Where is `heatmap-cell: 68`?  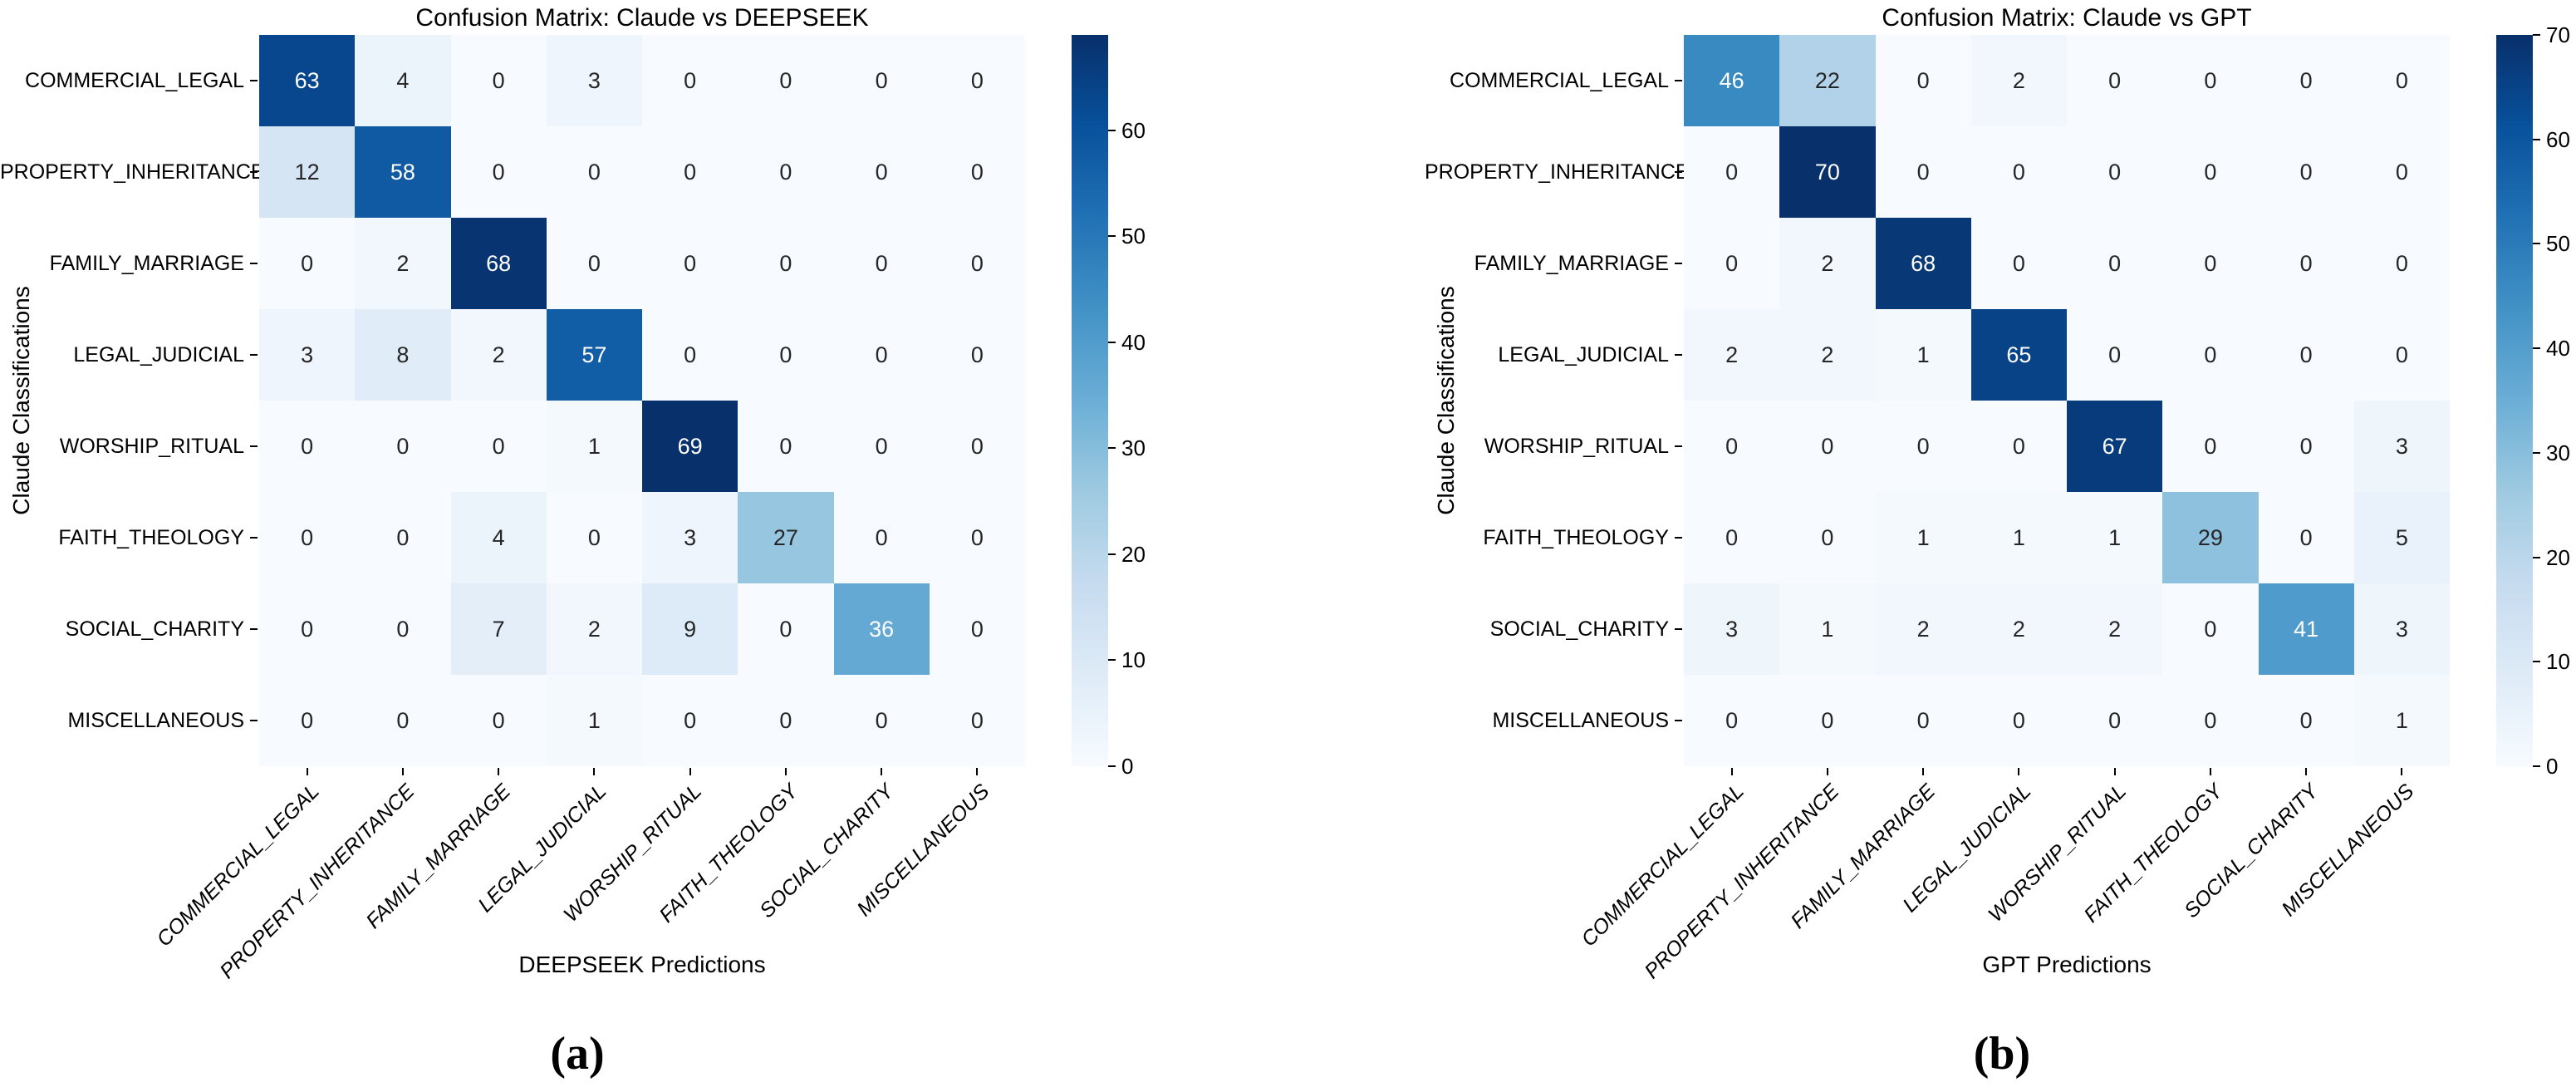 heatmap-cell: 68 is located at coordinates (498, 263).